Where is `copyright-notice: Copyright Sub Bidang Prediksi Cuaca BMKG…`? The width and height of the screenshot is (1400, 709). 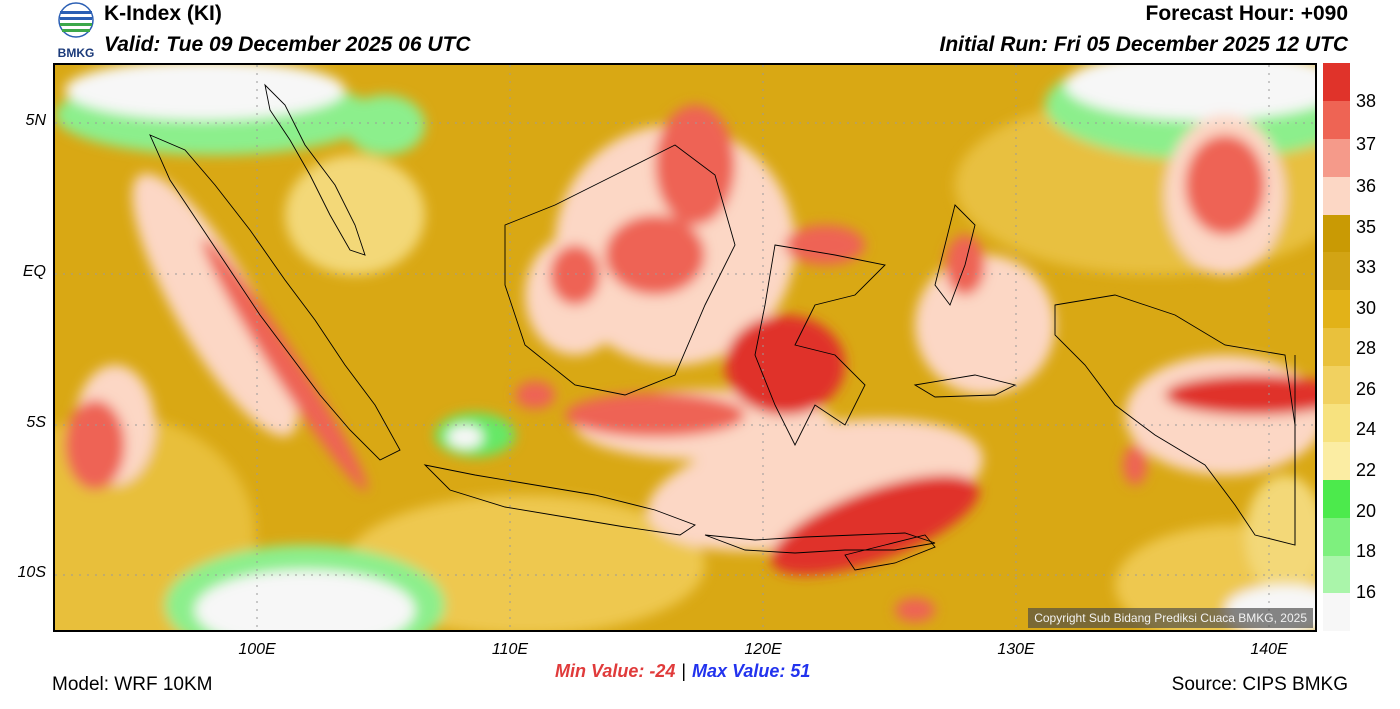
copyright-notice: Copyright Sub Bidang Prediksi Cuaca BMKG… is located at coordinates (1170, 618).